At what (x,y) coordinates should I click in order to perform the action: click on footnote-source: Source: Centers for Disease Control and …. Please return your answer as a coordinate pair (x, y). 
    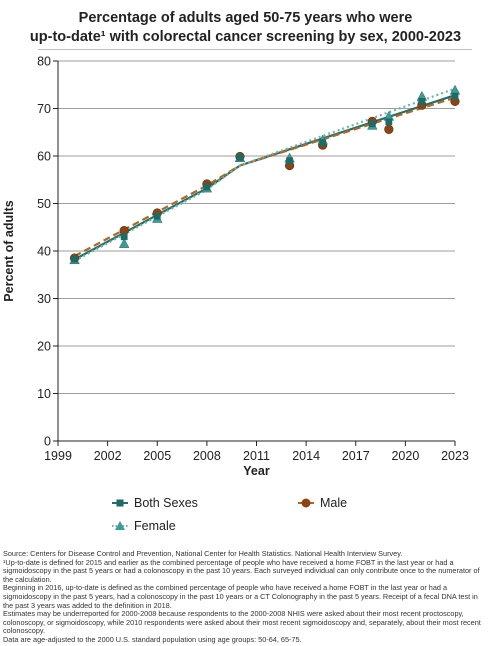
    Looking at the image, I should click on (203, 553).